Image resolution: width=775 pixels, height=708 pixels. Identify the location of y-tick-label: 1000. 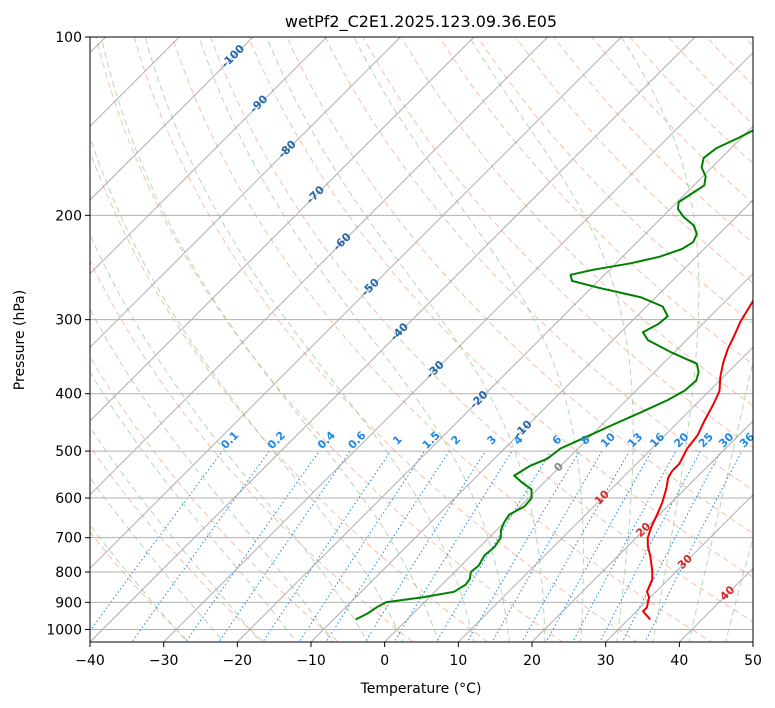
(64, 630).